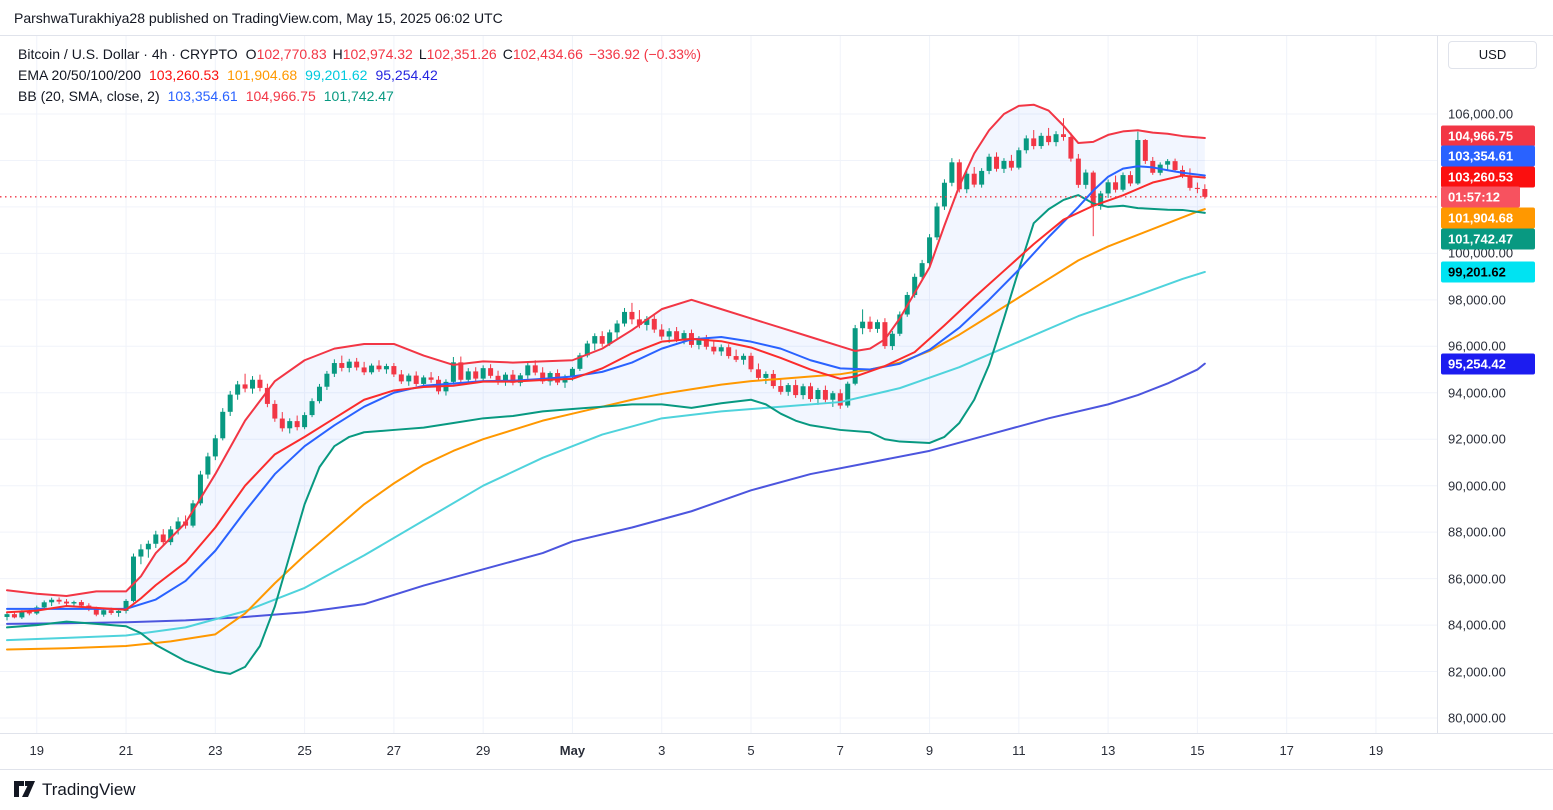 The image size is (1553, 810). I want to click on tradingview-logo-icon, so click(24, 789).